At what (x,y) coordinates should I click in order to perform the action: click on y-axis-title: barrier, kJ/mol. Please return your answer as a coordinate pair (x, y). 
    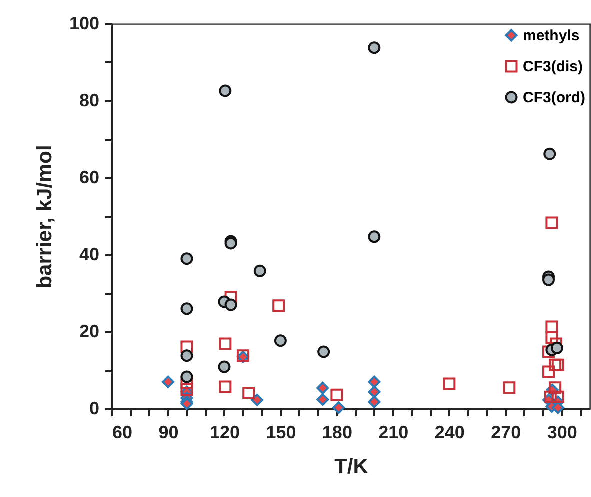
    Looking at the image, I should click on (44, 217).